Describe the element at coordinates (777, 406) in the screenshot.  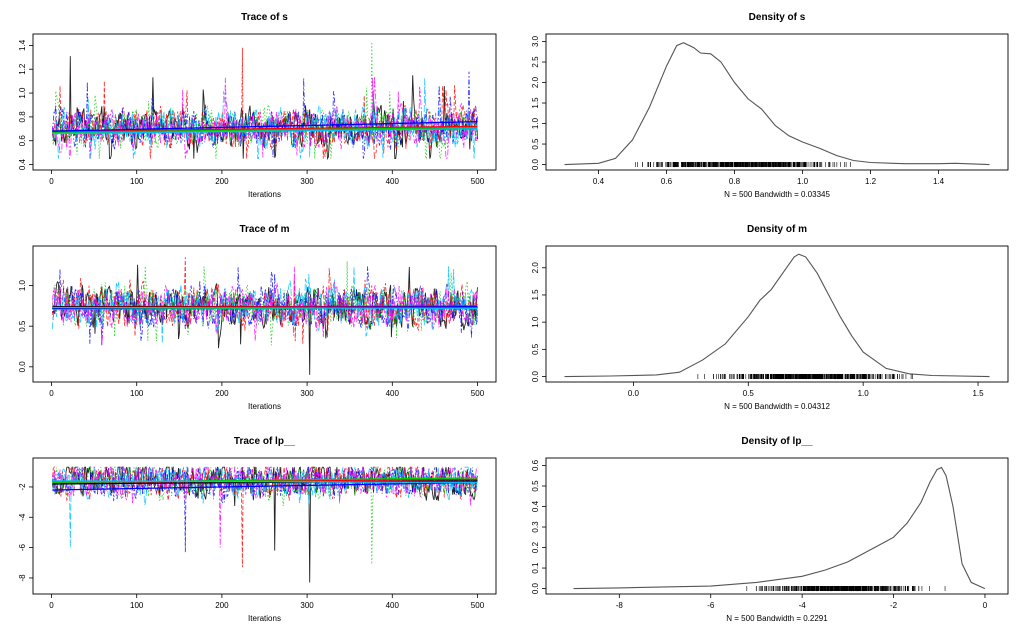
I see `x-axis-label: N = 500 Bandwidth = 0.04312` at that location.